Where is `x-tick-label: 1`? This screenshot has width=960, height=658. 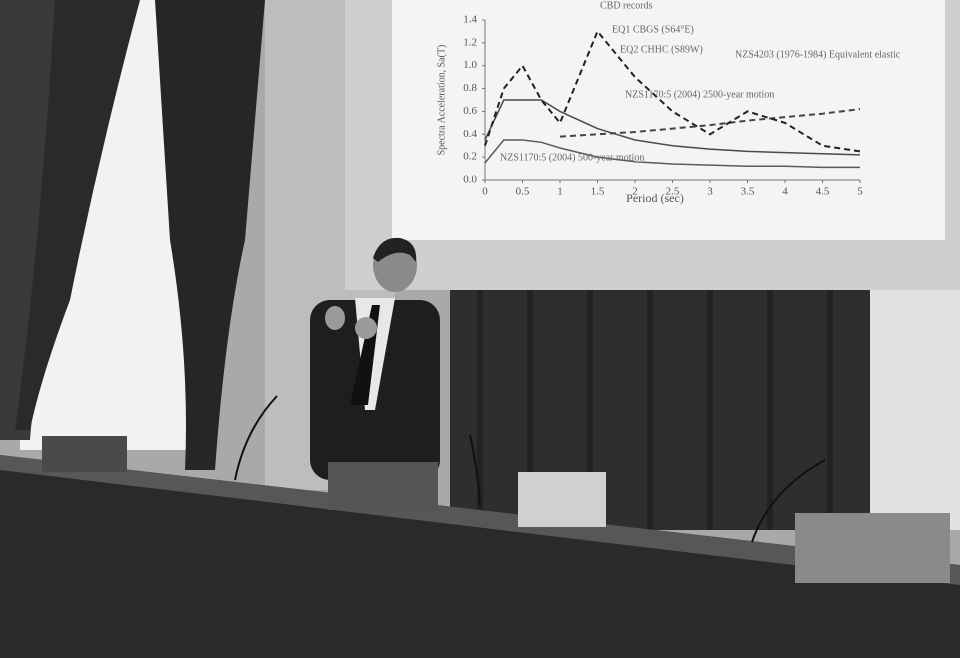
x-tick-label: 1 is located at coordinates (560, 192).